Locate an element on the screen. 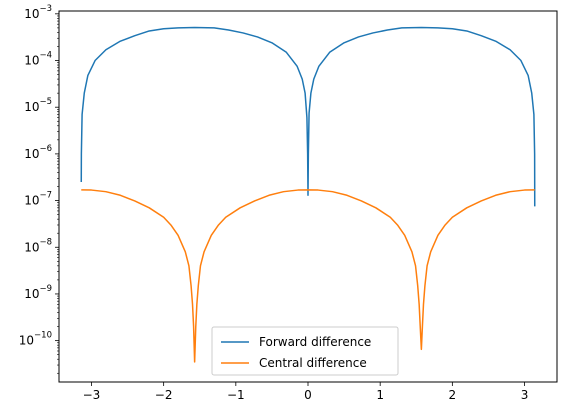  legend-label-central-difference: Central difference is located at coordinates (313, 363).